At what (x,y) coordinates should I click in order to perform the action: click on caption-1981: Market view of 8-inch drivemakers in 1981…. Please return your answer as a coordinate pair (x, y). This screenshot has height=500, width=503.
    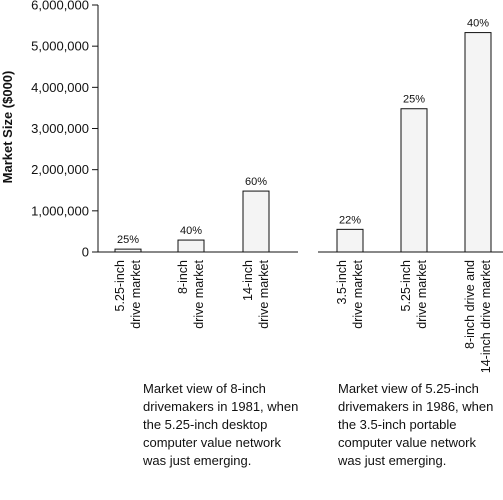
    Looking at the image, I should click on (220, 425).